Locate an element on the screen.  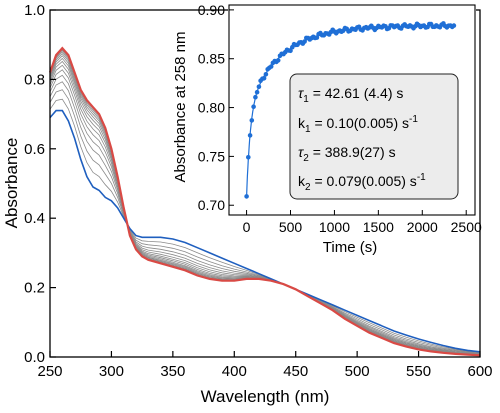
inset-x-axis-title: Time (s) is located at coordinates (350, 247).